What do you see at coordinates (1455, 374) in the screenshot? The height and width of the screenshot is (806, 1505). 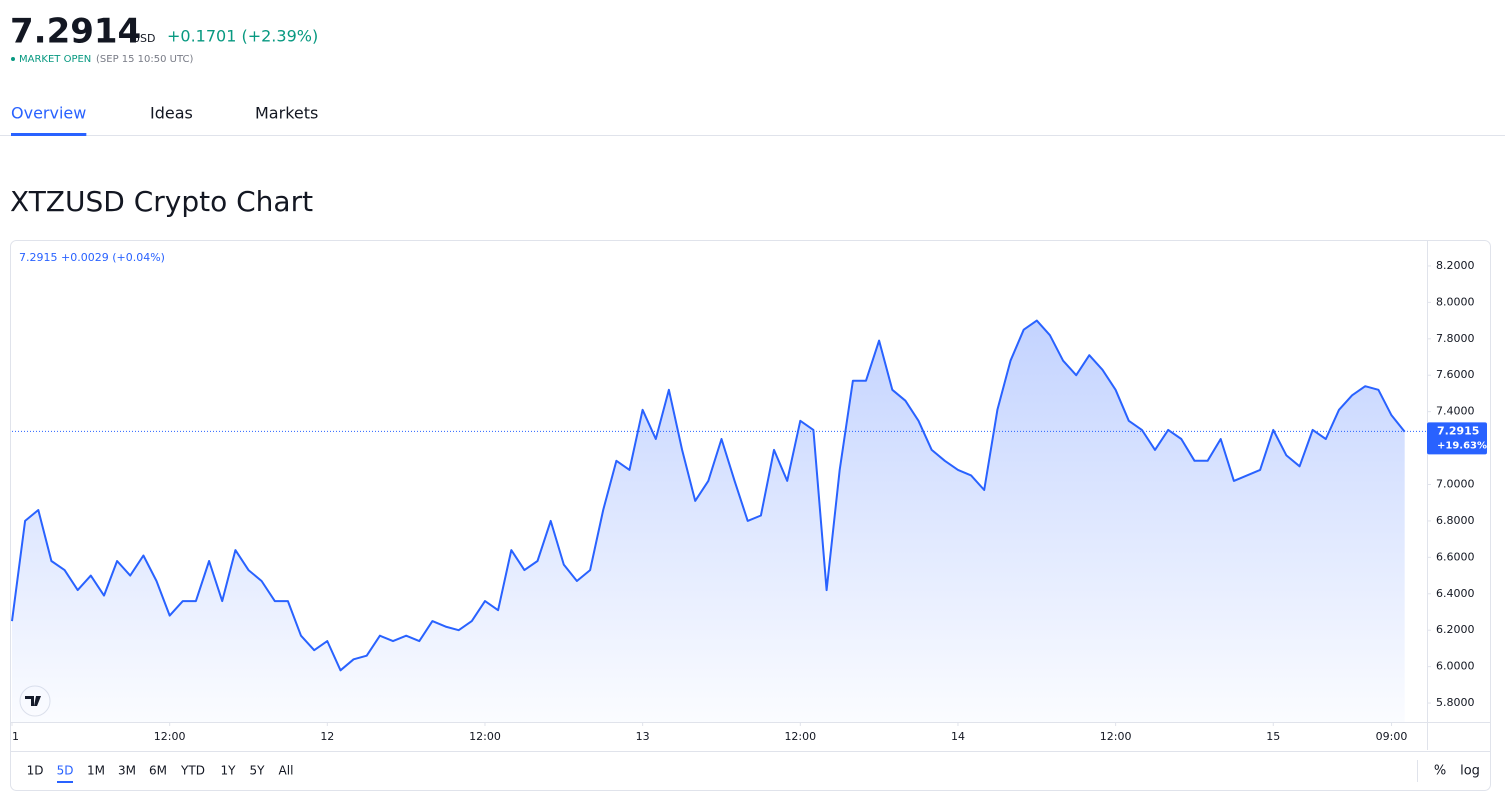 I see `y-tick-label: 7.6000` at bounding box center [1455, 374].